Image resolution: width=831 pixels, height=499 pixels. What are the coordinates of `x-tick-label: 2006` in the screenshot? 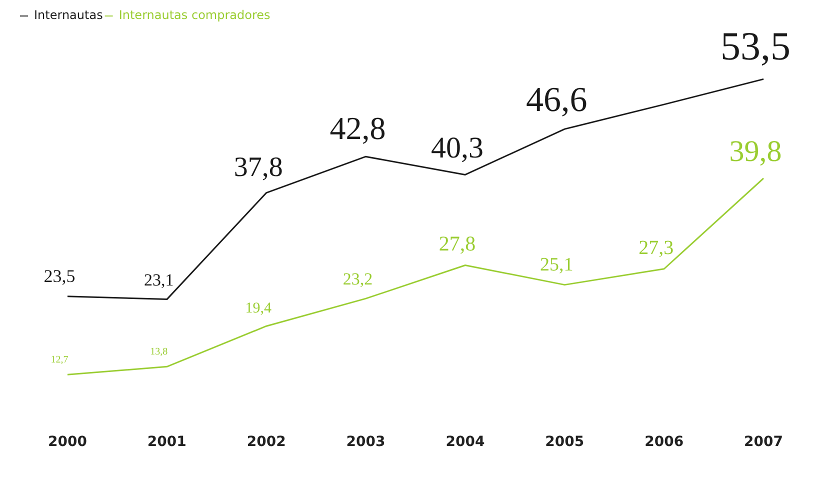 It's located at (664, 442).